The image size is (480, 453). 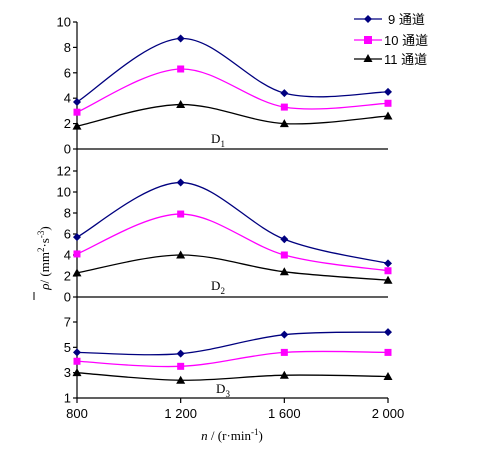 What do you see at coordinates (368, 40) in the screenshot?
I see `legend-square-marker` at bounding box center [368, 40].